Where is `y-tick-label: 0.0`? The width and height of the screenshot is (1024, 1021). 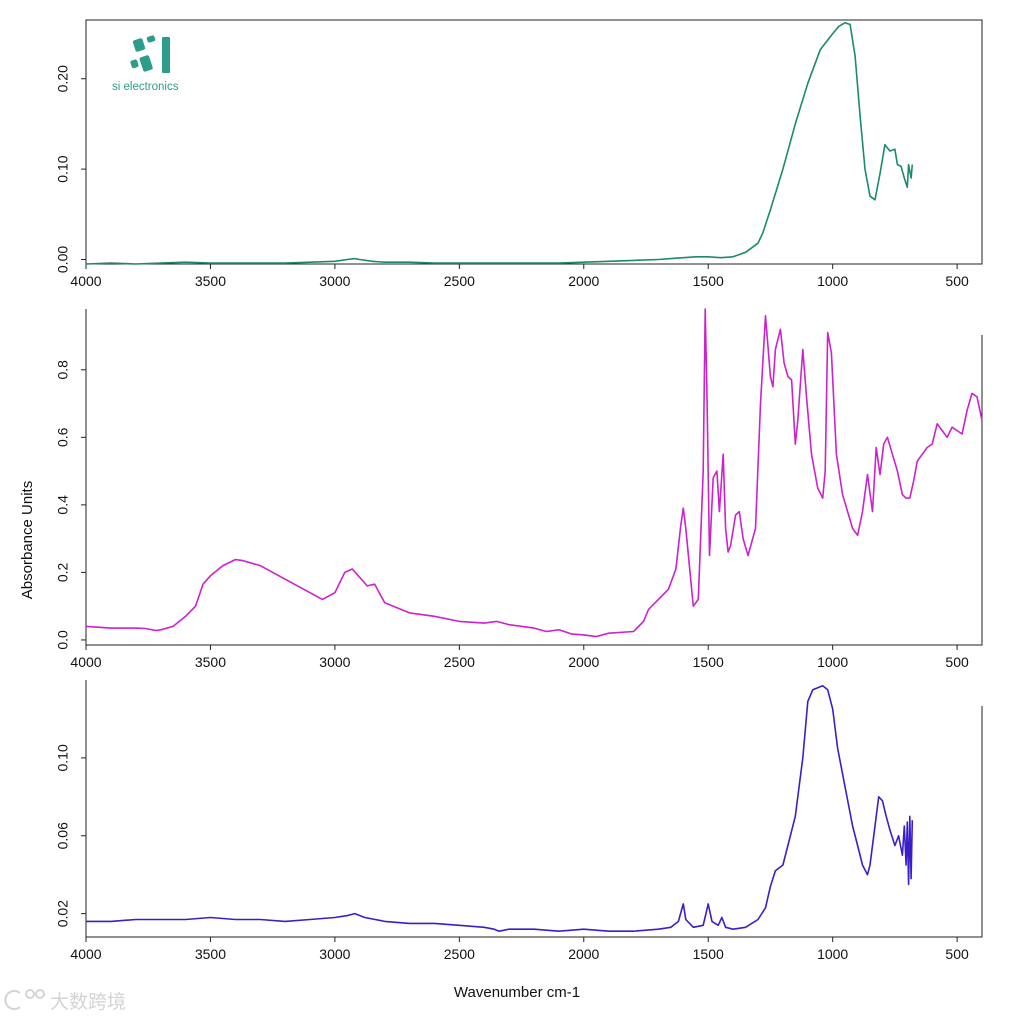 y-tick-label: 0.0 is located at coordinates (63, 640).